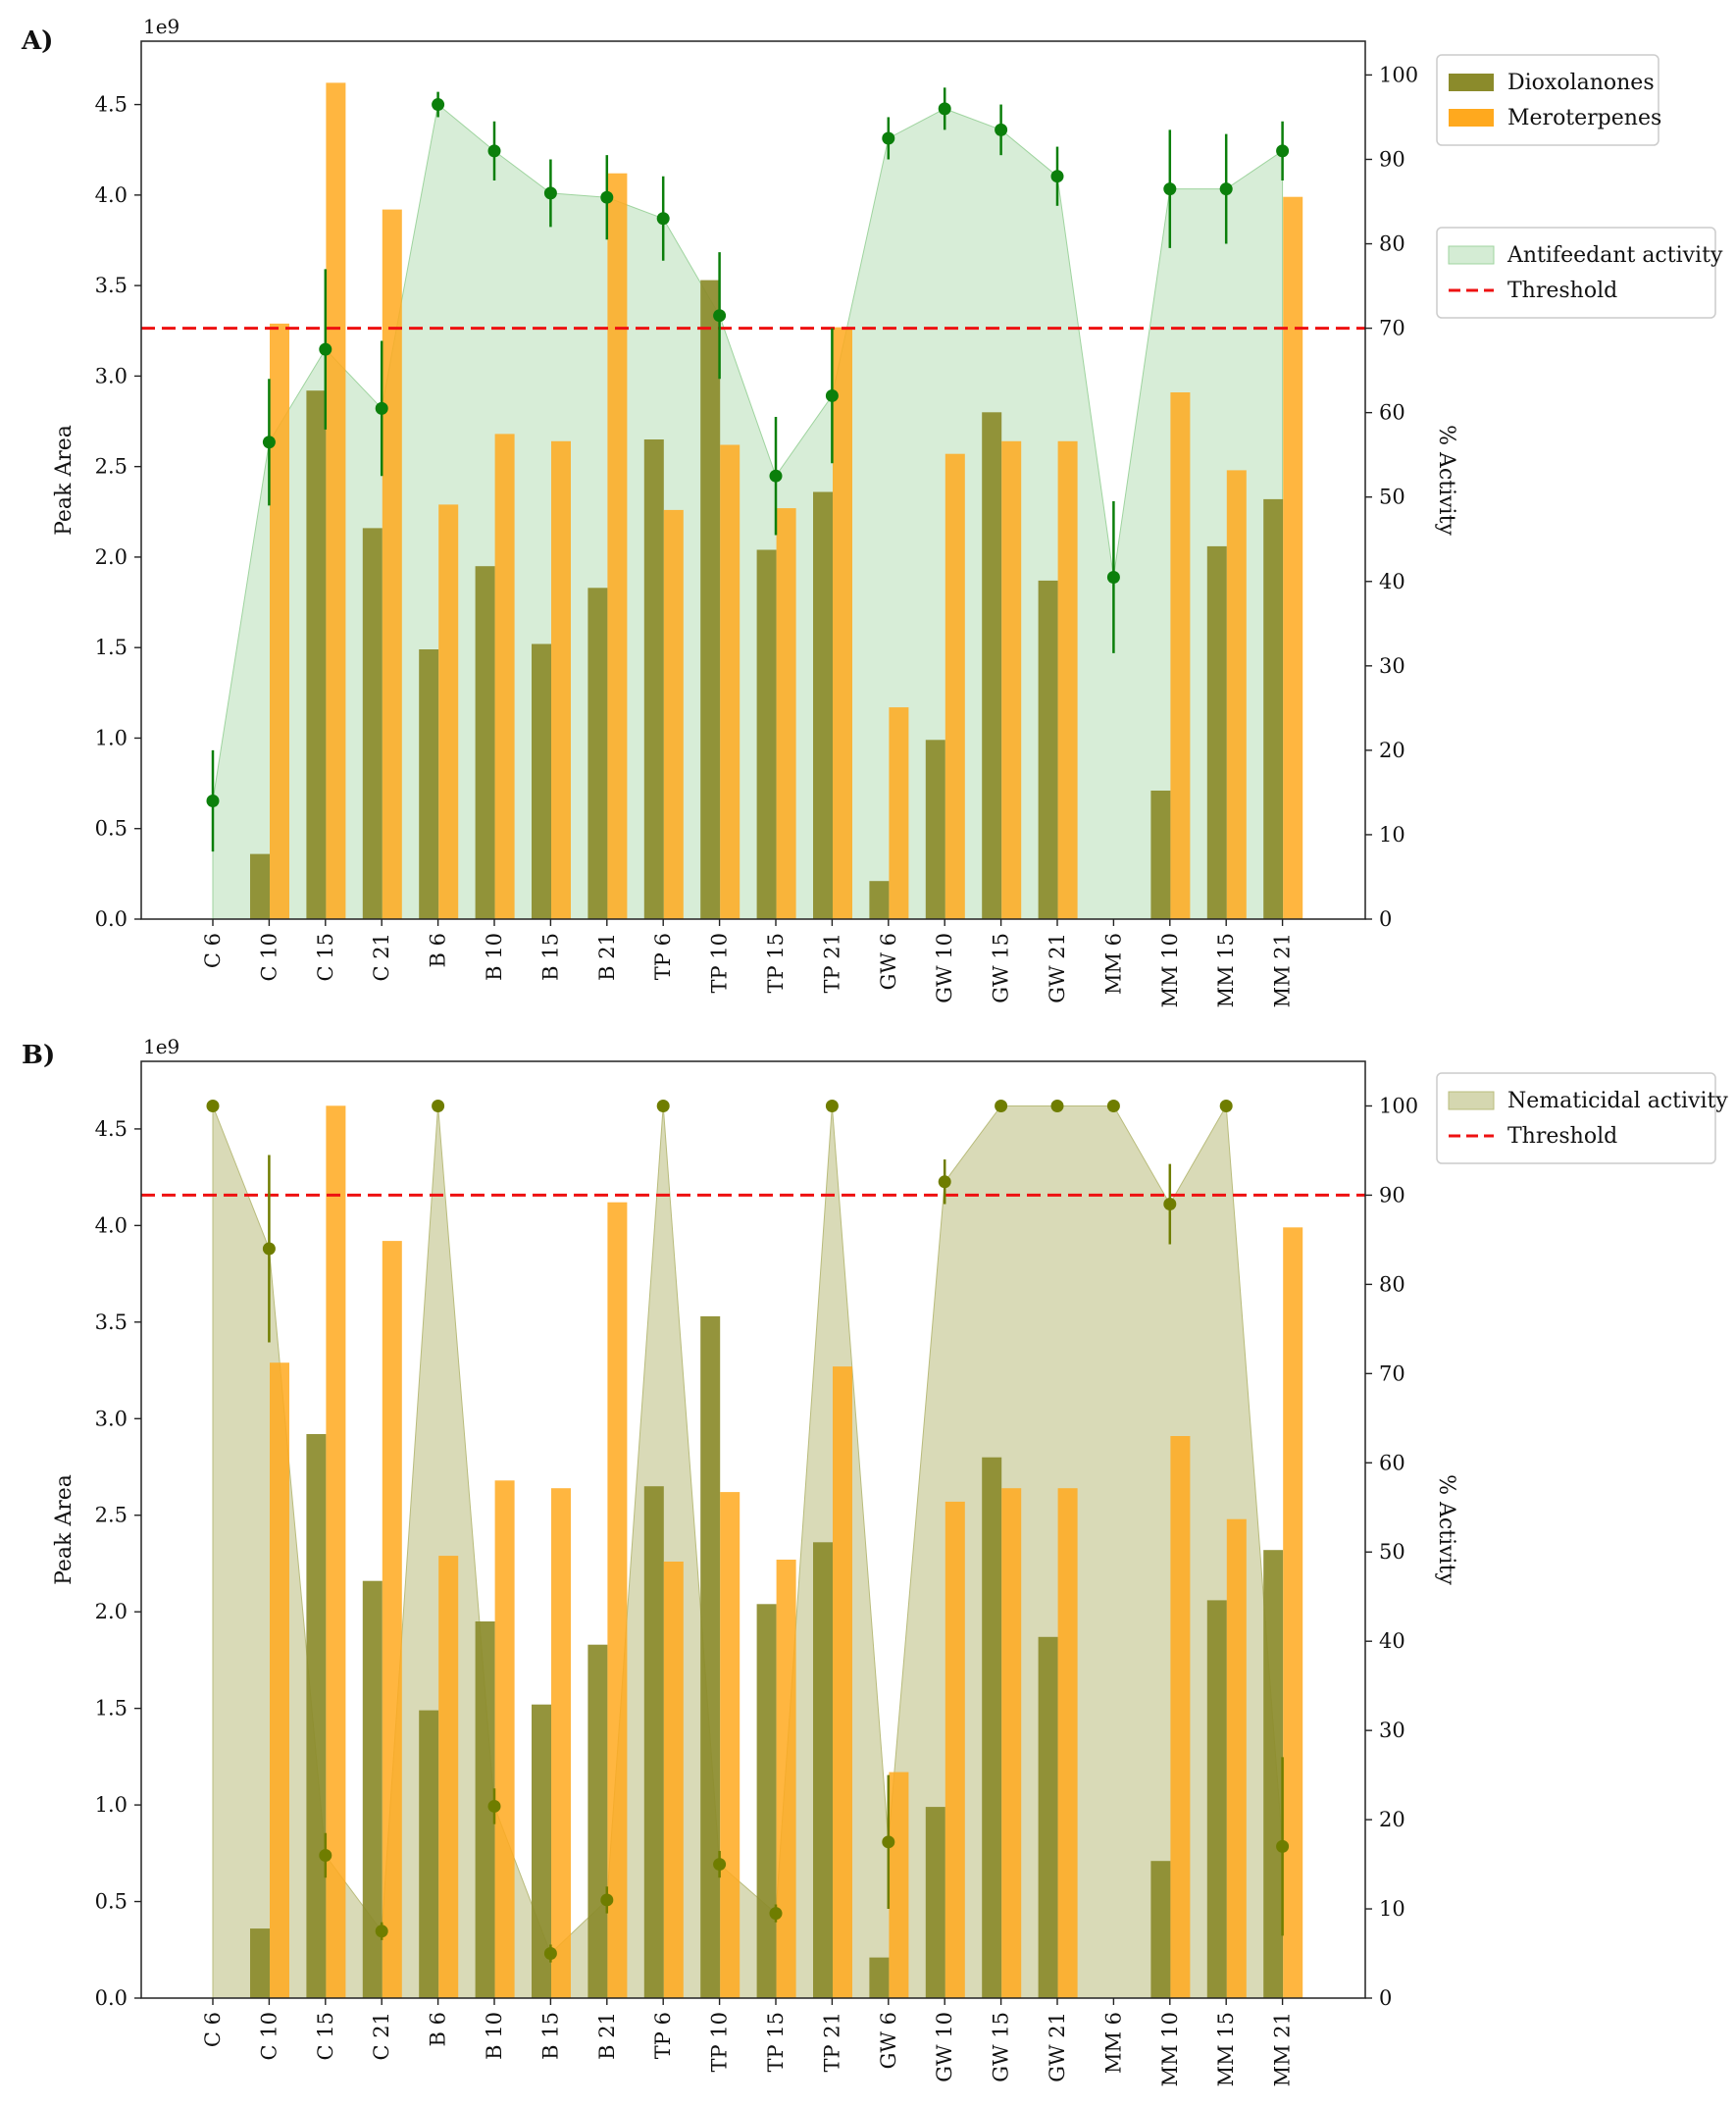  What do you see at coordinates (1618, 1101) in the screenshot?
I see `legend-label-nematicidal-activity: Nematicidal activity` at bounding box center [1618, 1101].